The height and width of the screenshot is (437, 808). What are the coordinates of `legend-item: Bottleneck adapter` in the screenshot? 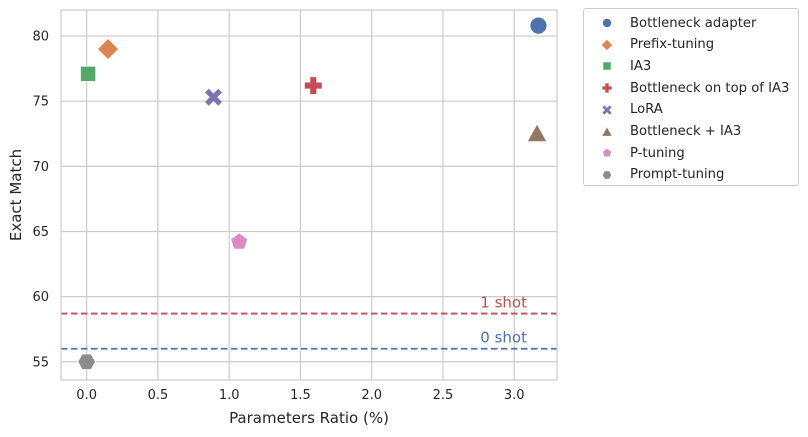 It's located at (670, 23).